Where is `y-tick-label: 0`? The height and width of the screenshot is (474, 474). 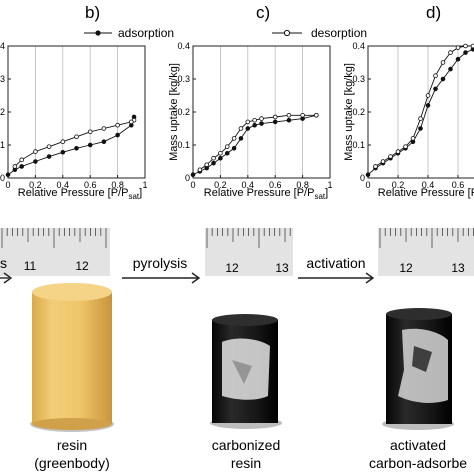
y-tick-label: 0 is located at coordinates (2, 178).